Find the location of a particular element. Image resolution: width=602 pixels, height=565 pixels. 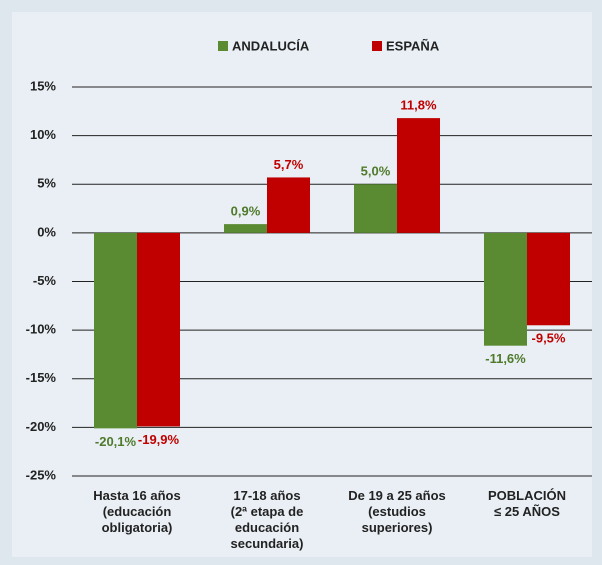

y-tick-label: 5% is located at coordinates (46, 183).